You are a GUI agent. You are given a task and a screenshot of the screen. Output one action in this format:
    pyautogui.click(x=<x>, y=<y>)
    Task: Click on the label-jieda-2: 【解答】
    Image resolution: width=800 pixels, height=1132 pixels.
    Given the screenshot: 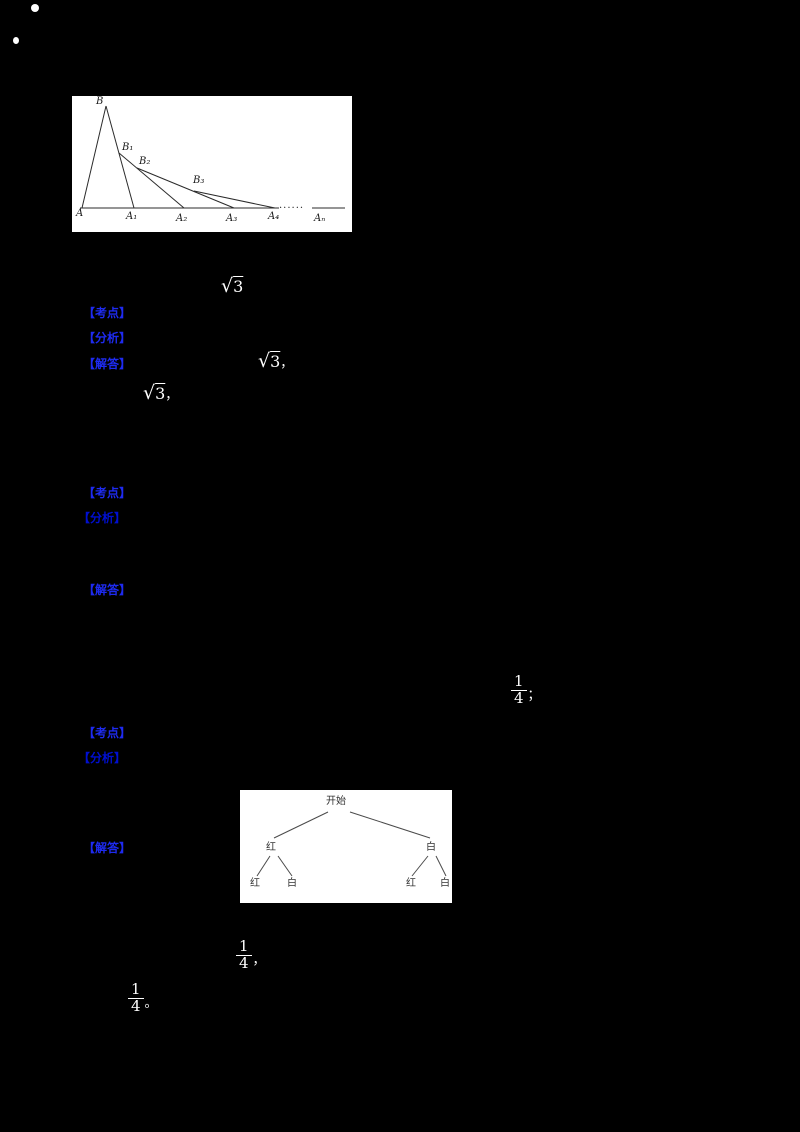 What is the action you would take?
    pyautogui.click(x=107, y=590)
    